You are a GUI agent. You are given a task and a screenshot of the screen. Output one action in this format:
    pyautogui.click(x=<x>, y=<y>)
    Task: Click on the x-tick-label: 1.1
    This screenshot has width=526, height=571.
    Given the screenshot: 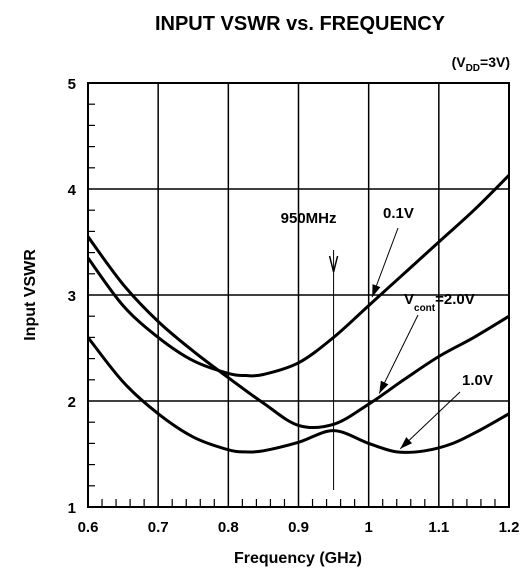 What is the action you would take?
    pyautogui.click(x=438, y=527)
    